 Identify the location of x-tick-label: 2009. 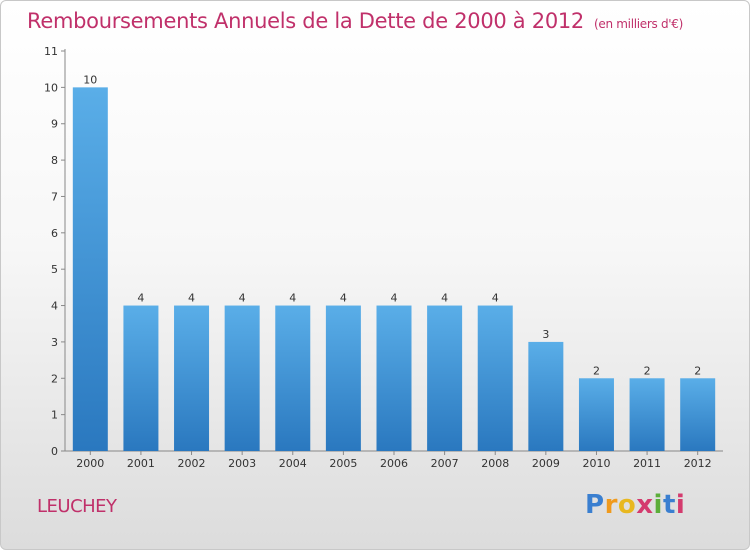
(546, 463).